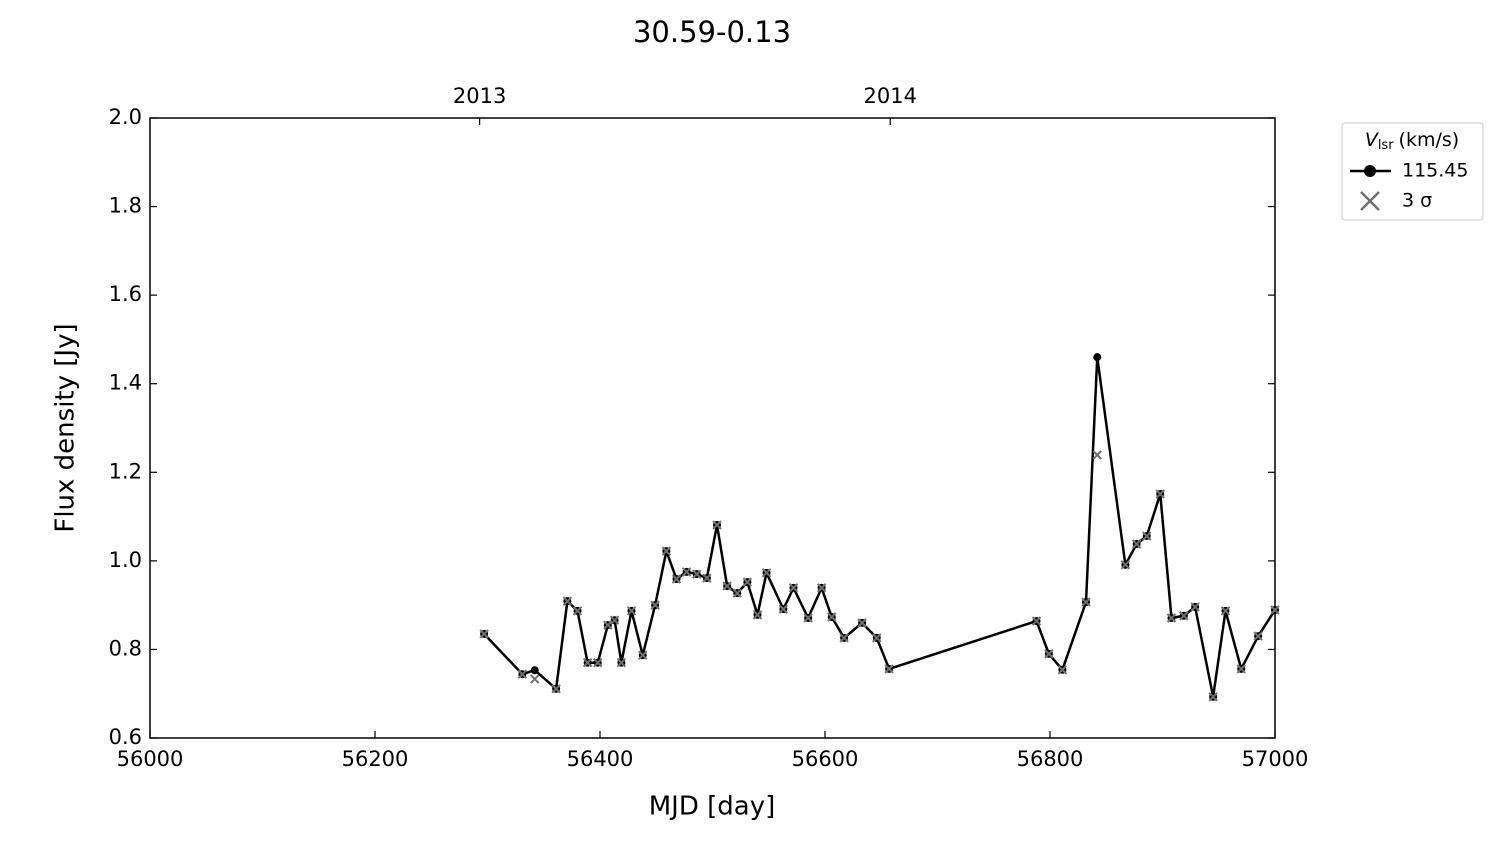 This screenshot has height=844, width=1500. Describe the element at coordinates (712, 32) in the screenshot. I see `chart-title: 30.59-0.13` at that location.